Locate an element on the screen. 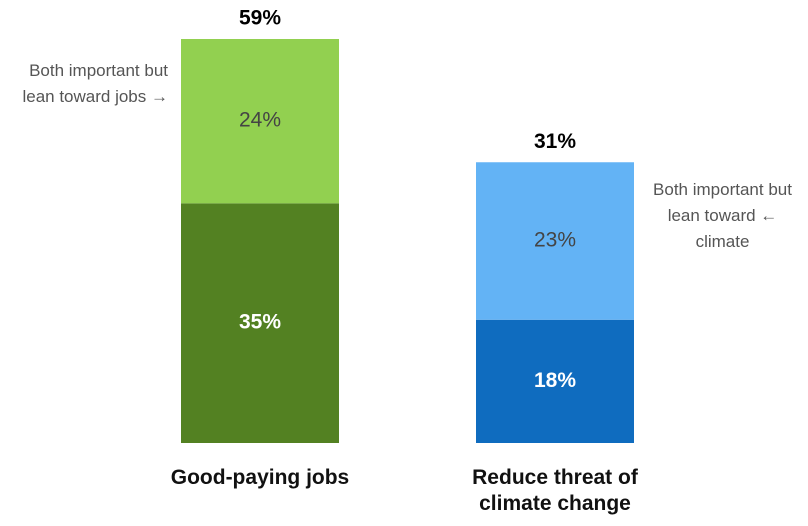 The height and width of the screenshot is (526, 808). category-label: Good-paying jobs is located at coordinates (260, 477).